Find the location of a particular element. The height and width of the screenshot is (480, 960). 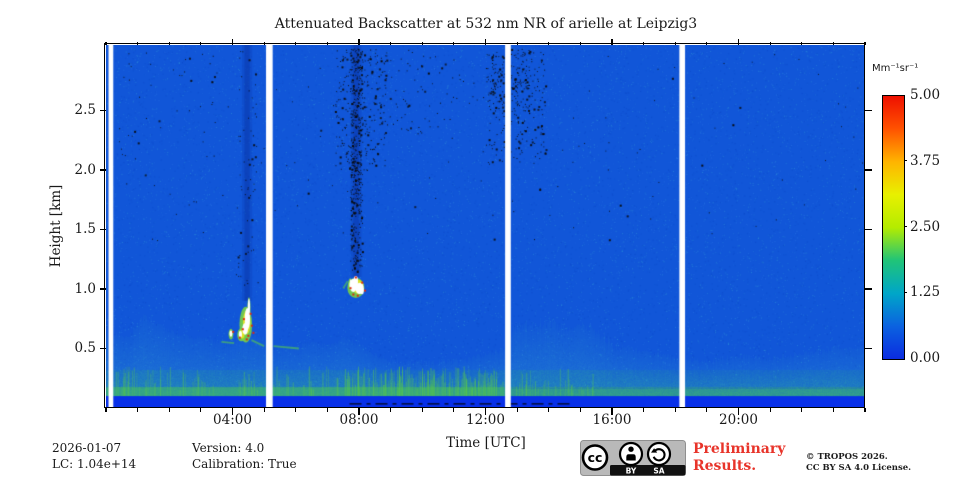

preliminary-line1: Preliminary is located at coordinates (739, 449).